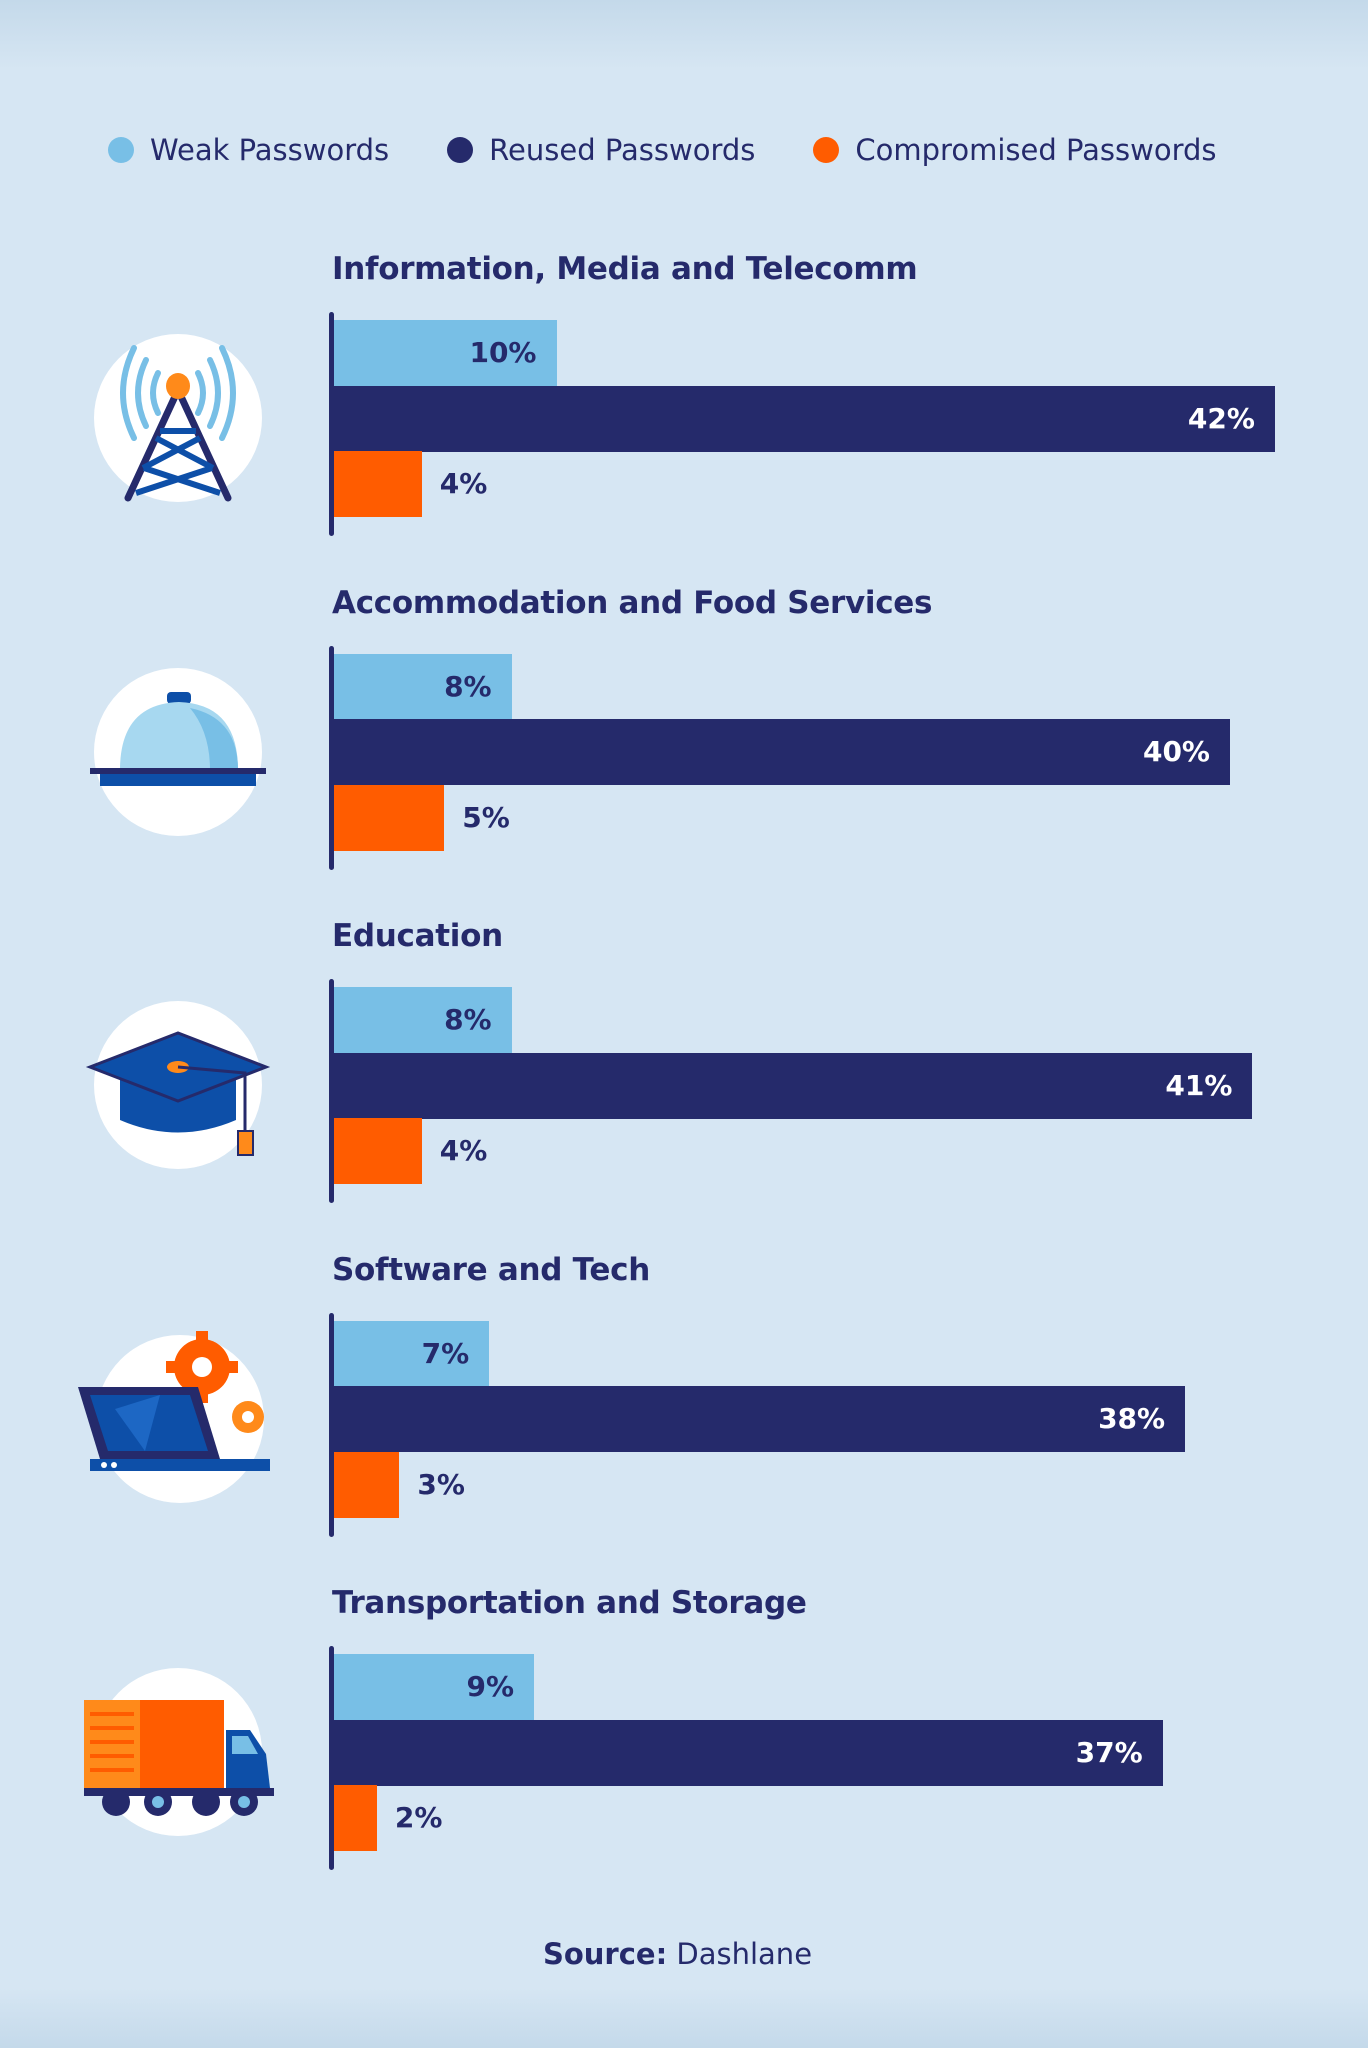 The height and width of the screenshot is (2048, 1368). What do you see at coordinates (1176, 752) in the screenshot?
I see `data-label-reused: 40%` at bounding box center [1176, 752].